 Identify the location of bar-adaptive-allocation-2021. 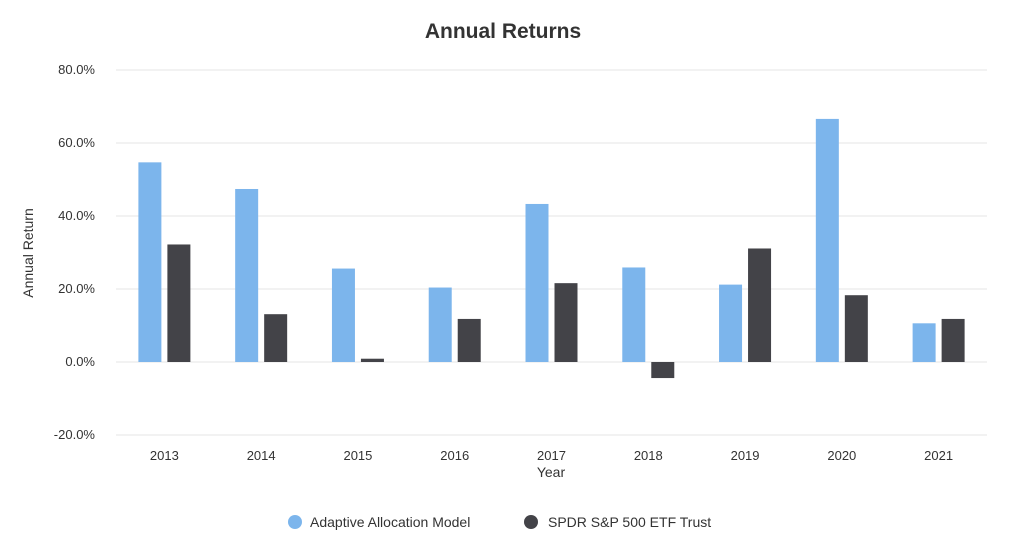
(924, 342).